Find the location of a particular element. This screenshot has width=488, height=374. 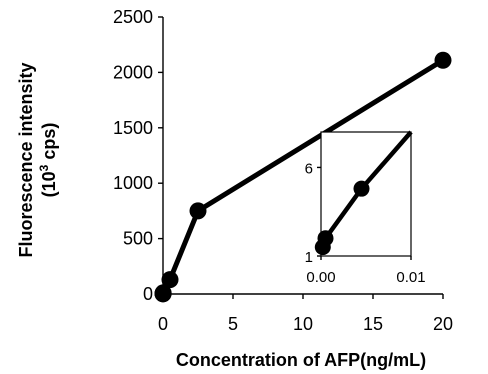

y-tick-label: 2500 is located at coordinates (133, 17).